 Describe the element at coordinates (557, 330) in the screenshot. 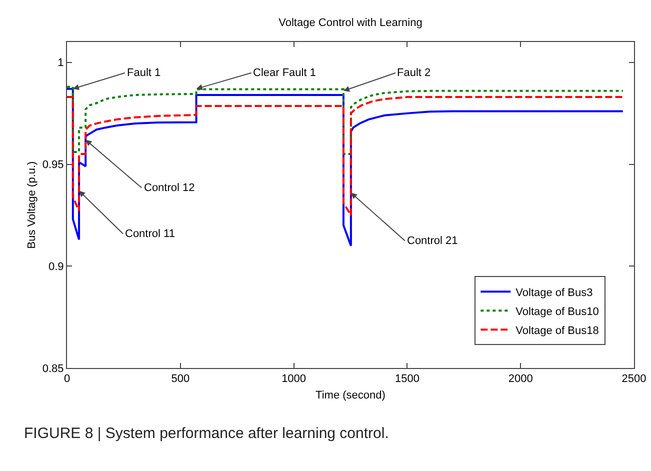

I see `legend-label: Voltage of Bus18` at that location.